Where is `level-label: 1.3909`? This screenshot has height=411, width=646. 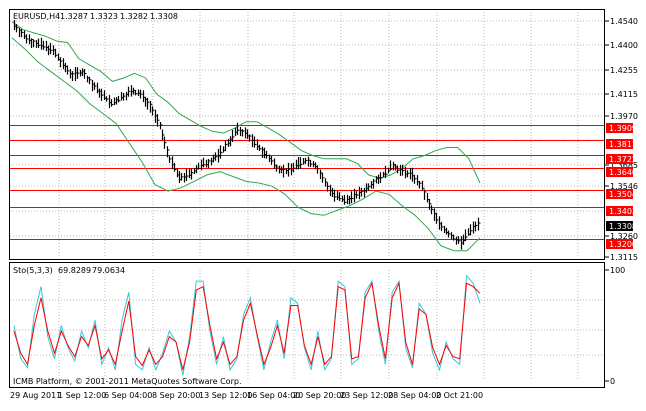 level-label: 1.3909 is located at coordinates (623, 128).